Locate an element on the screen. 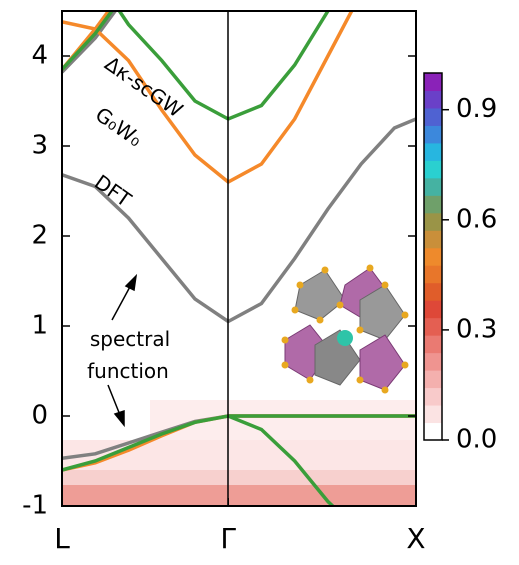 The width and height of the screenshot is (519, 565). x-tick-label: Γ is located at coordinates (228, 538).